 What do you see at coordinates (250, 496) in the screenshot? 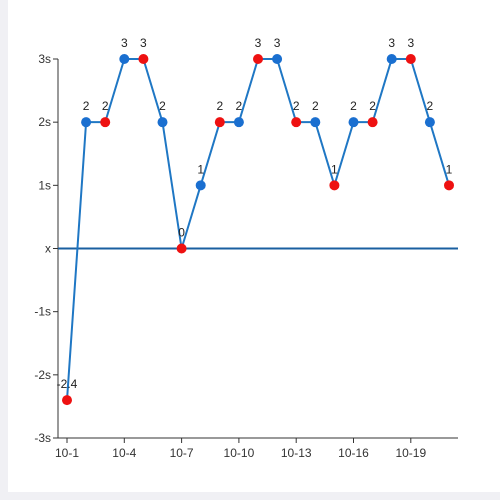
I see `bottom-border-strip` at bounding box center [250, 496].